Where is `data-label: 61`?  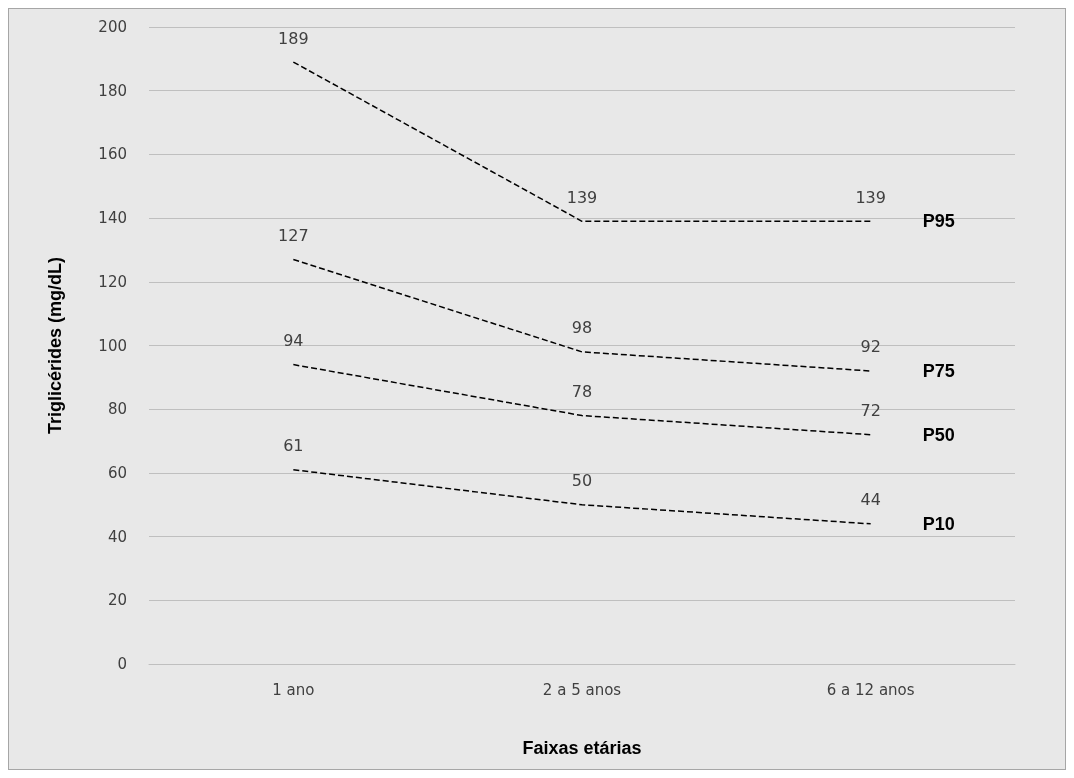
data-label: 61 is located at coordinates (293, 446).